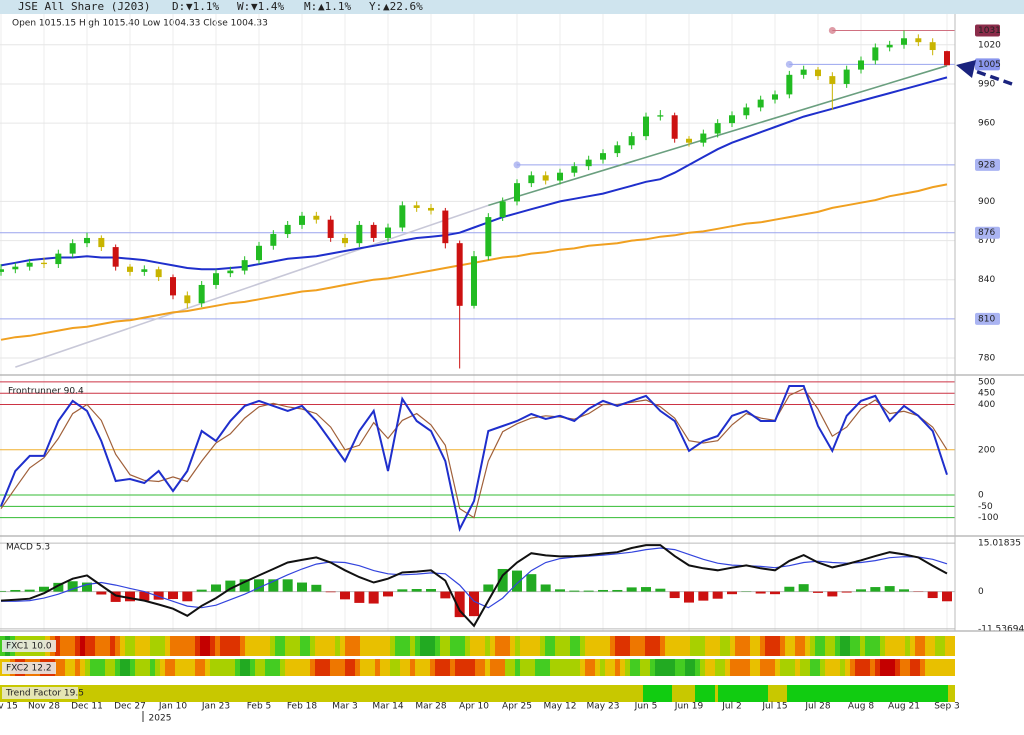  I want to click on m-change: ▲1.1%, so click(334, 6).